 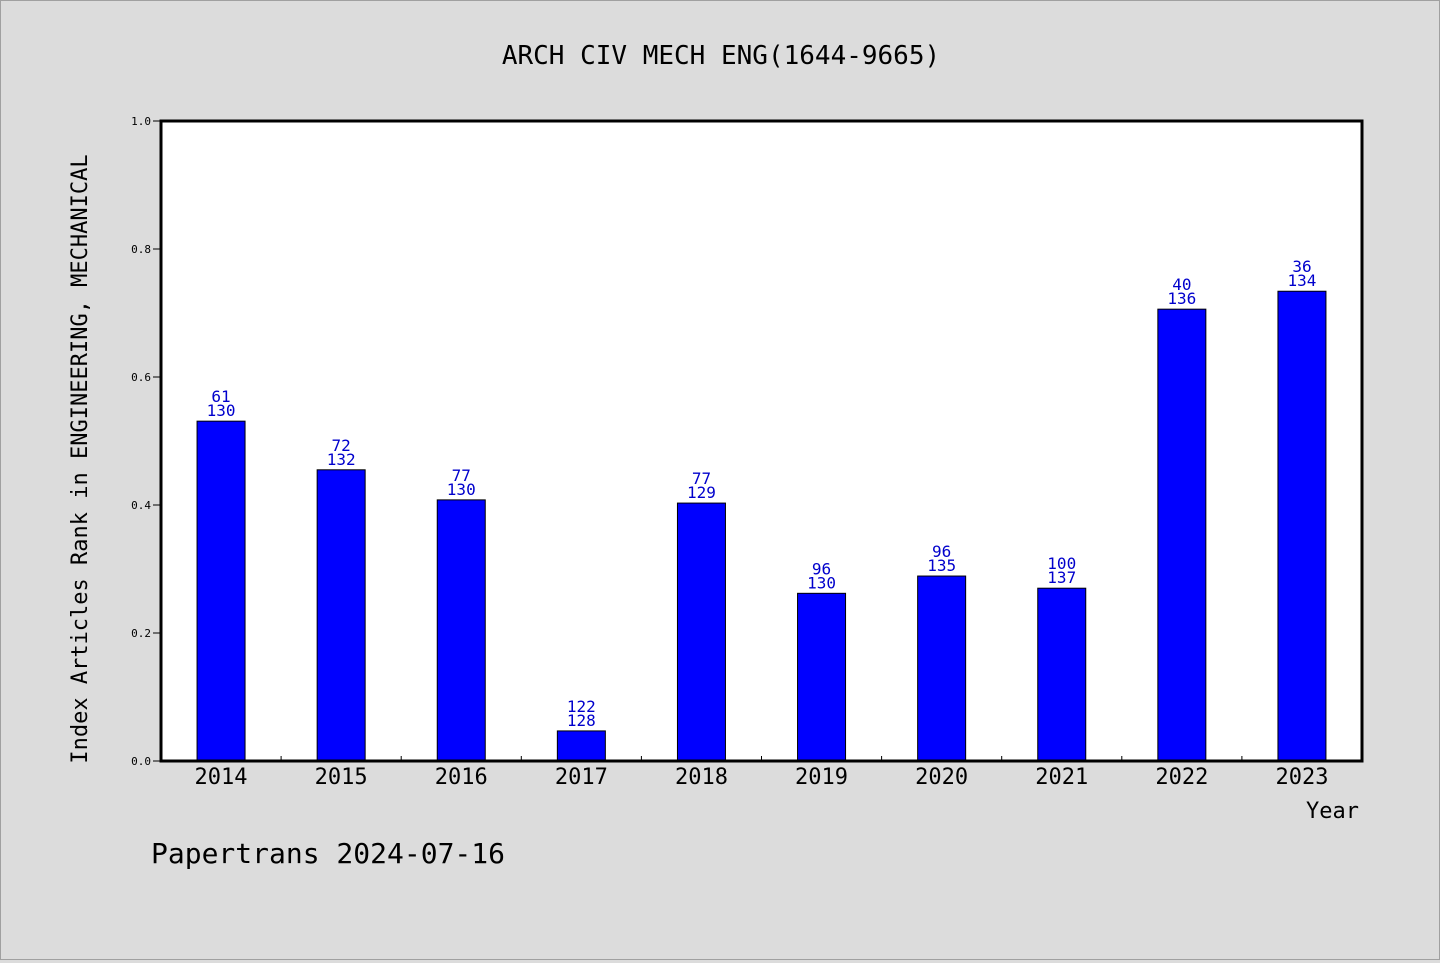 What do you see at coordinates (581, 777) in the screenshot?
I see `x-tick-label: 2017` at bounding box center [581, 777].